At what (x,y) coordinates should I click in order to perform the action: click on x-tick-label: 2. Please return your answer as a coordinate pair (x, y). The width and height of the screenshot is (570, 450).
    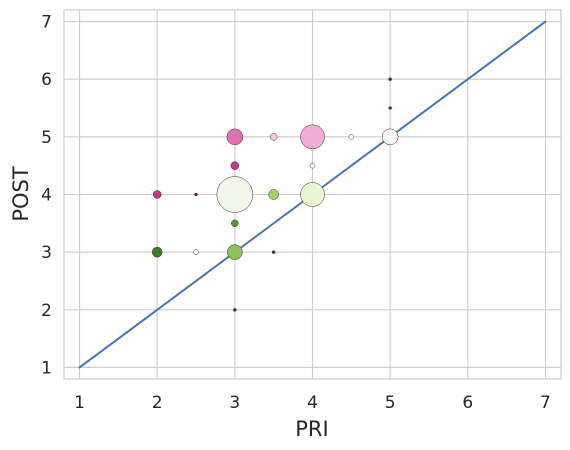
    Looking at the image, I should click on (157, 403).